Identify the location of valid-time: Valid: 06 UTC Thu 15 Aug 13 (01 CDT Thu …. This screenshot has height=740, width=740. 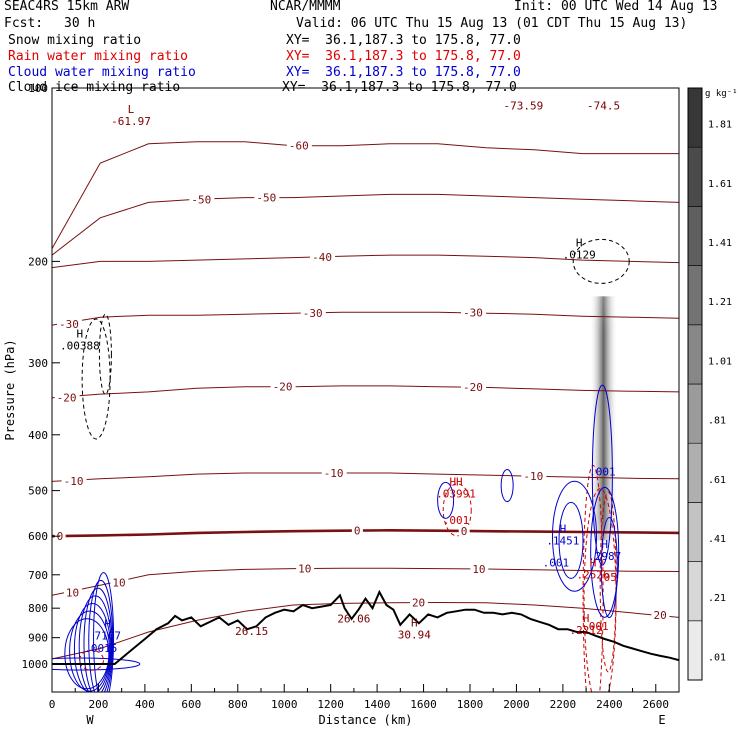
(492, 23).